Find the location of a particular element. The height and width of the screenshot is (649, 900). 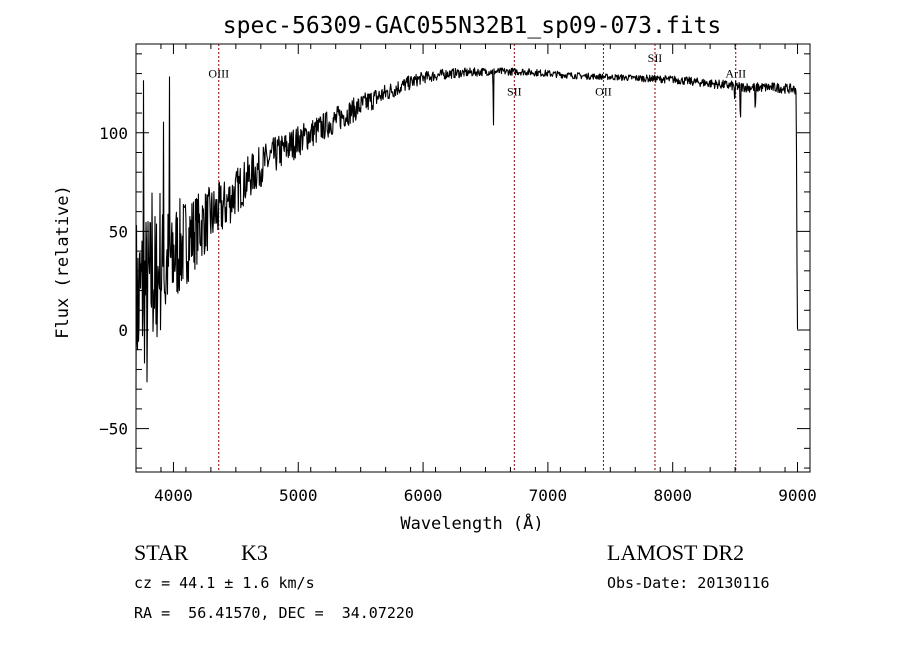

y-axis-label: Flux (relative) is located at coordinates (63, 262).